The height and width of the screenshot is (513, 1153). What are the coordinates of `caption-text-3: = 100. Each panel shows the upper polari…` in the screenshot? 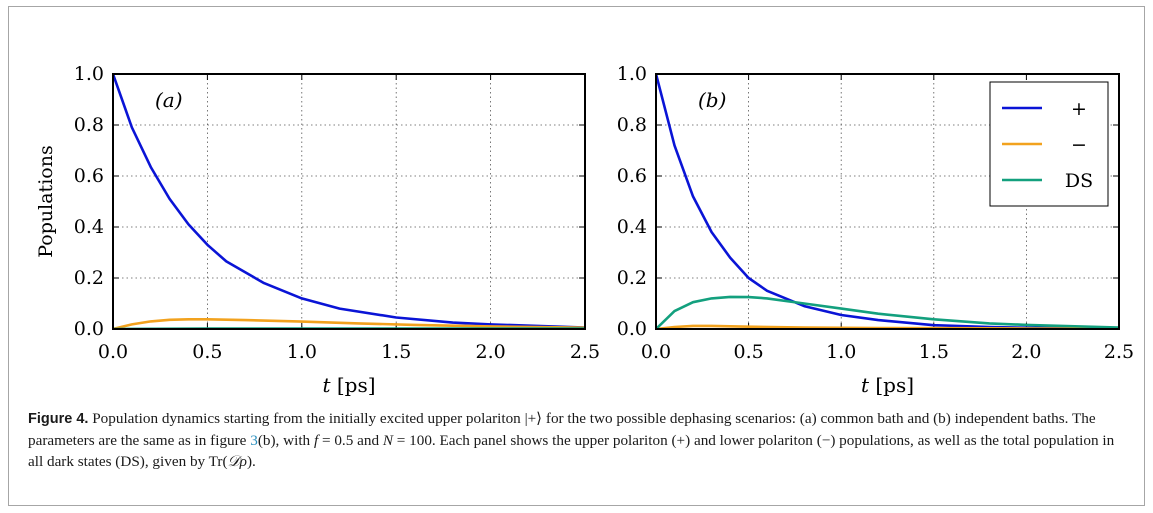 It's located at (571, 451).